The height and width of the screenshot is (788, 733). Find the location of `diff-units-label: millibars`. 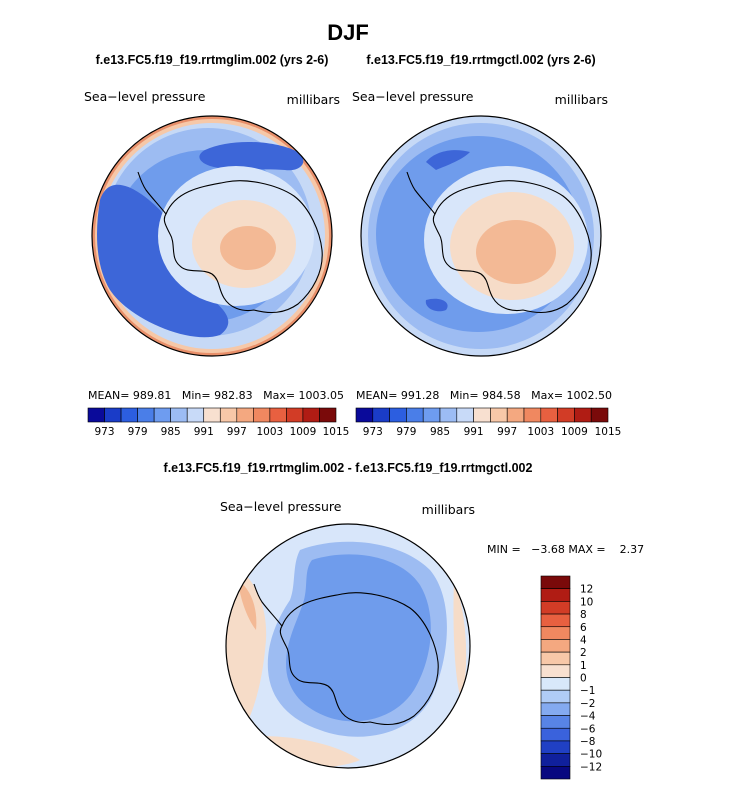

diff-units-label: millibars is located at coordinates (448, 509).